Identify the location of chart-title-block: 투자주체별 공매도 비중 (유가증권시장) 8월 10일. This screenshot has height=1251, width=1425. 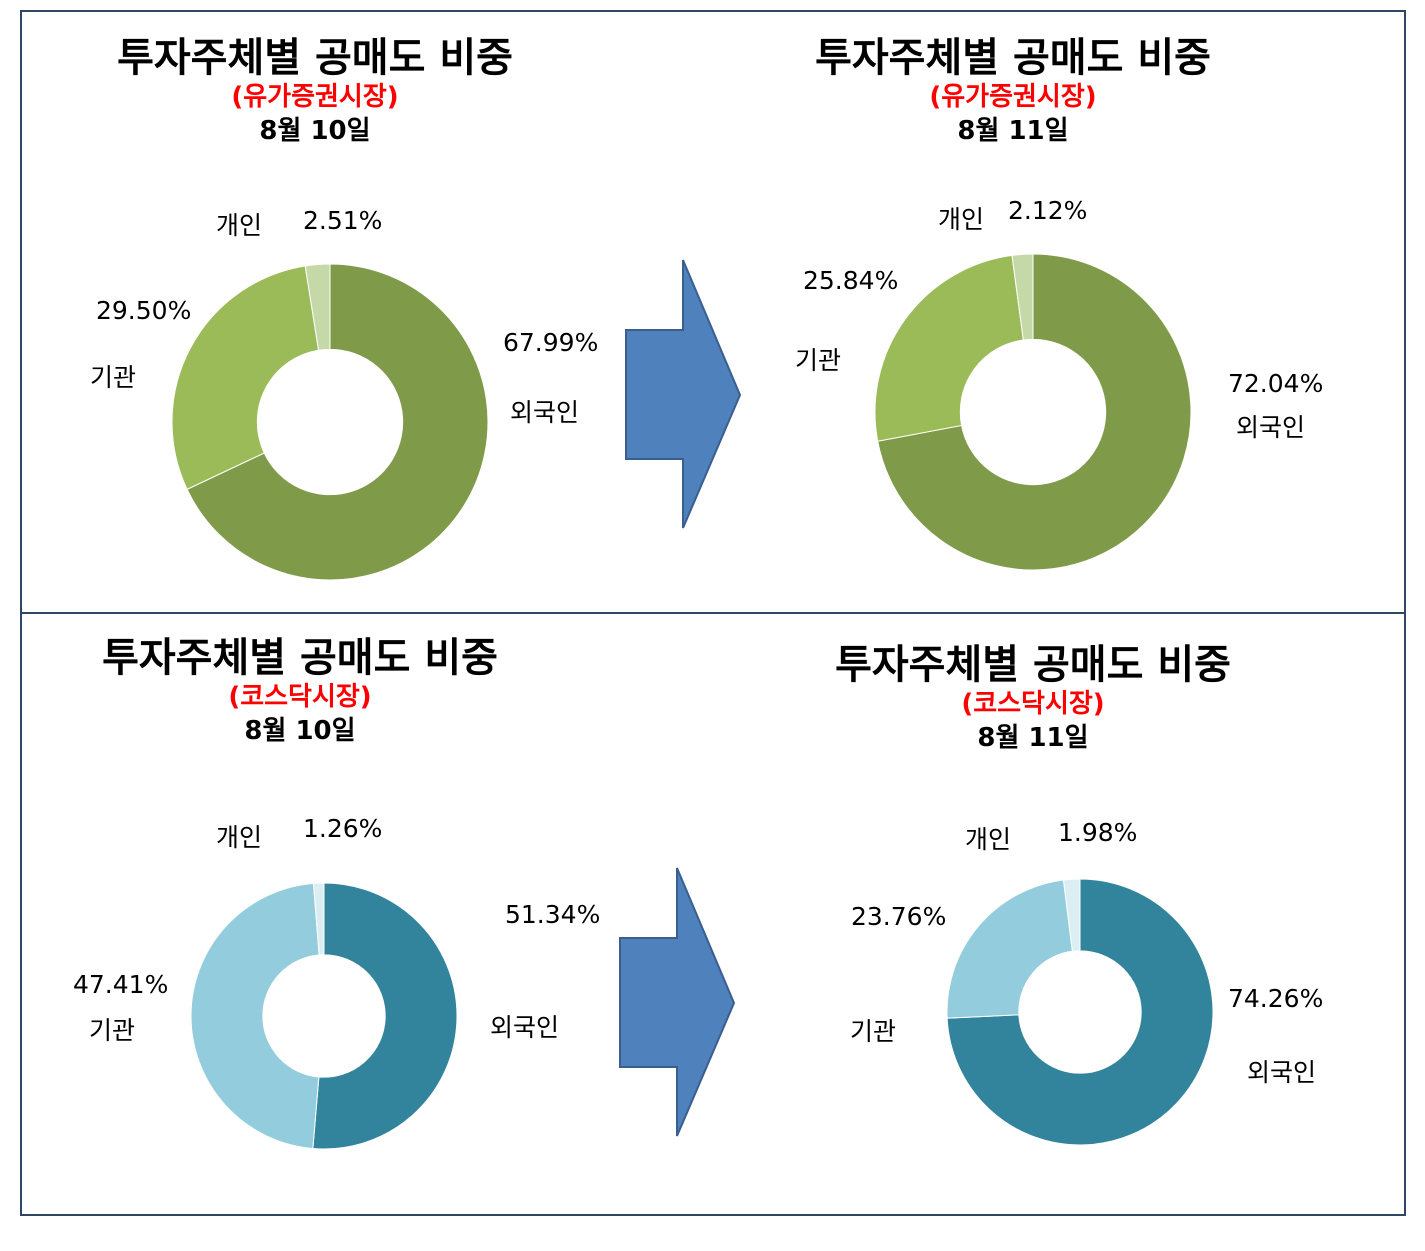
(315, 91).